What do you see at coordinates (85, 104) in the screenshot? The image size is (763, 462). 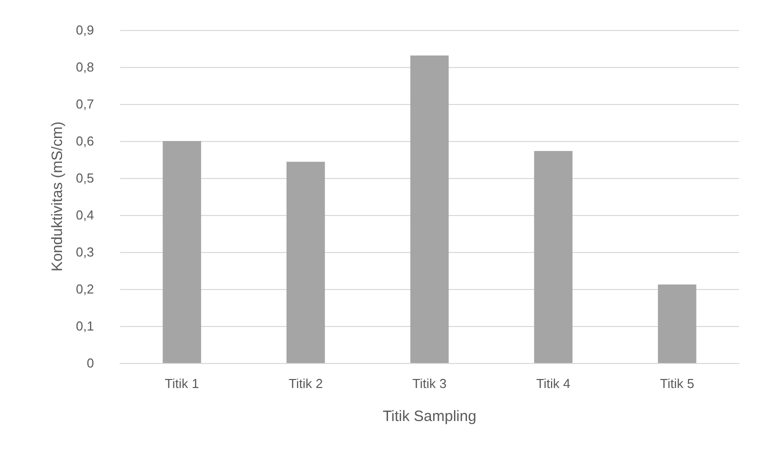 I see `y-tick-label: 0,7` at bounding box center [85, 104].